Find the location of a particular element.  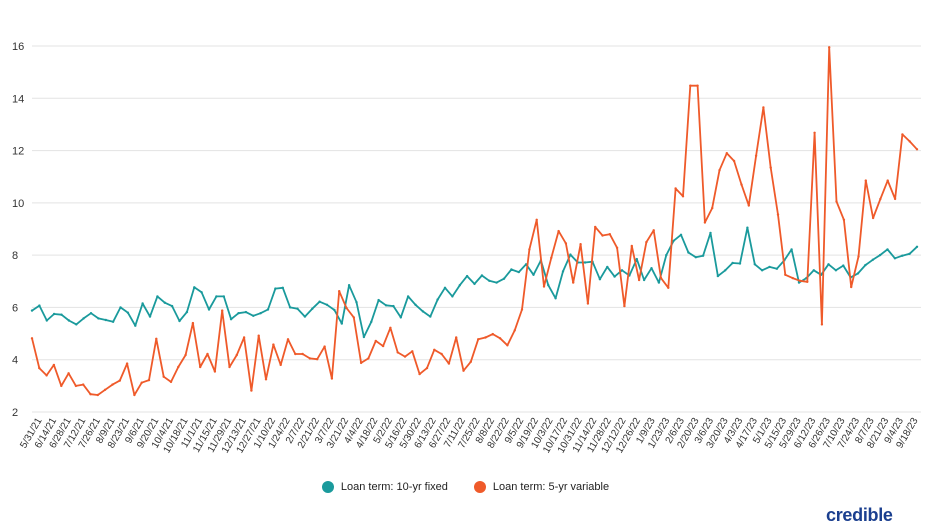

legend-marker-10yr-fixed is located at coordinates (327, 487).